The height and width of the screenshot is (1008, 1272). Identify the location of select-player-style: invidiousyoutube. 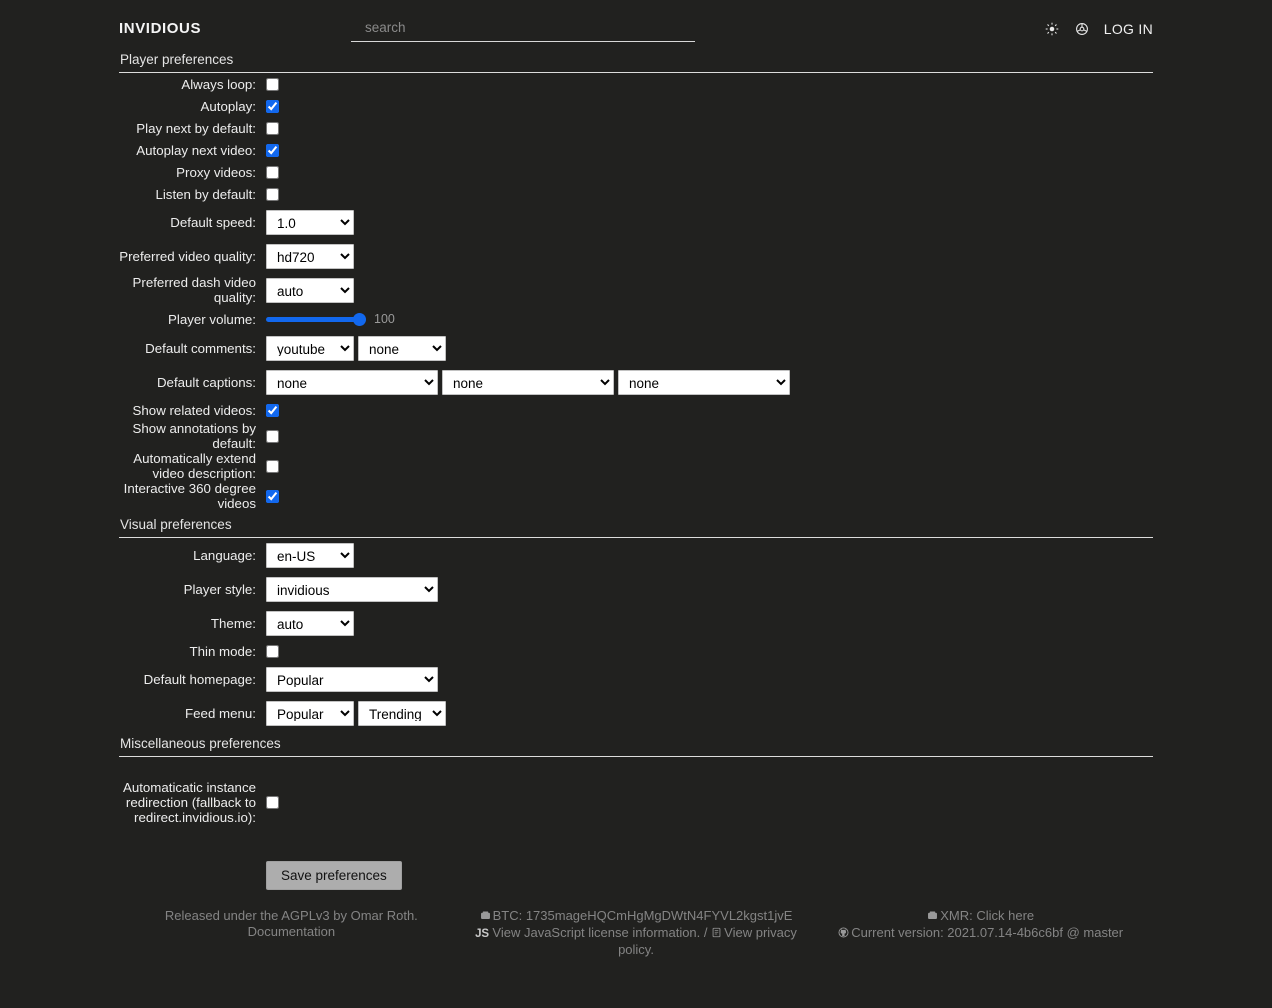
(352, 589).